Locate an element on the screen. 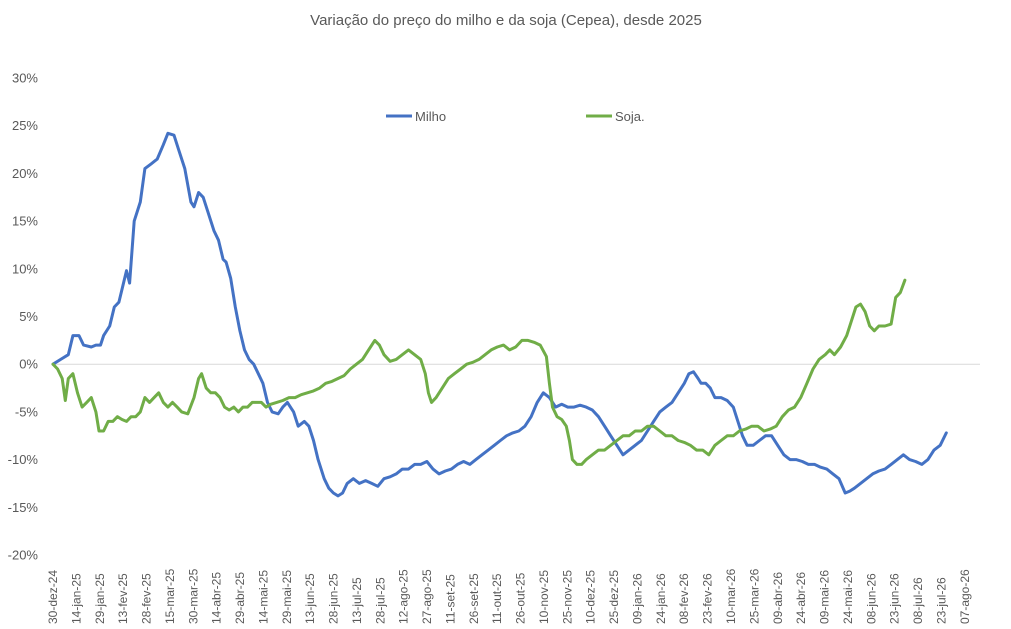 The image size is (1011, 629). x-tick-label: 08-fev-26 is located at coordinates (684, 598).